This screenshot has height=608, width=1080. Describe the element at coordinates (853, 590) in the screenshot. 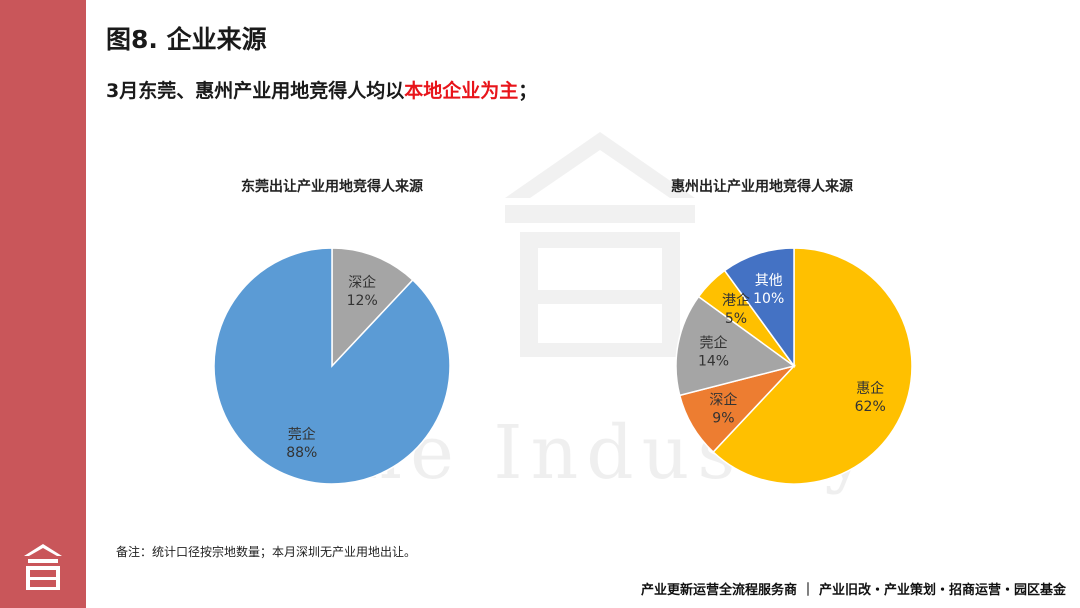

I see `footer-tagline: 产业更新运营全流程服务商 ｜ 产业旧改・产业策划・招商运营・园区基金` at that location.